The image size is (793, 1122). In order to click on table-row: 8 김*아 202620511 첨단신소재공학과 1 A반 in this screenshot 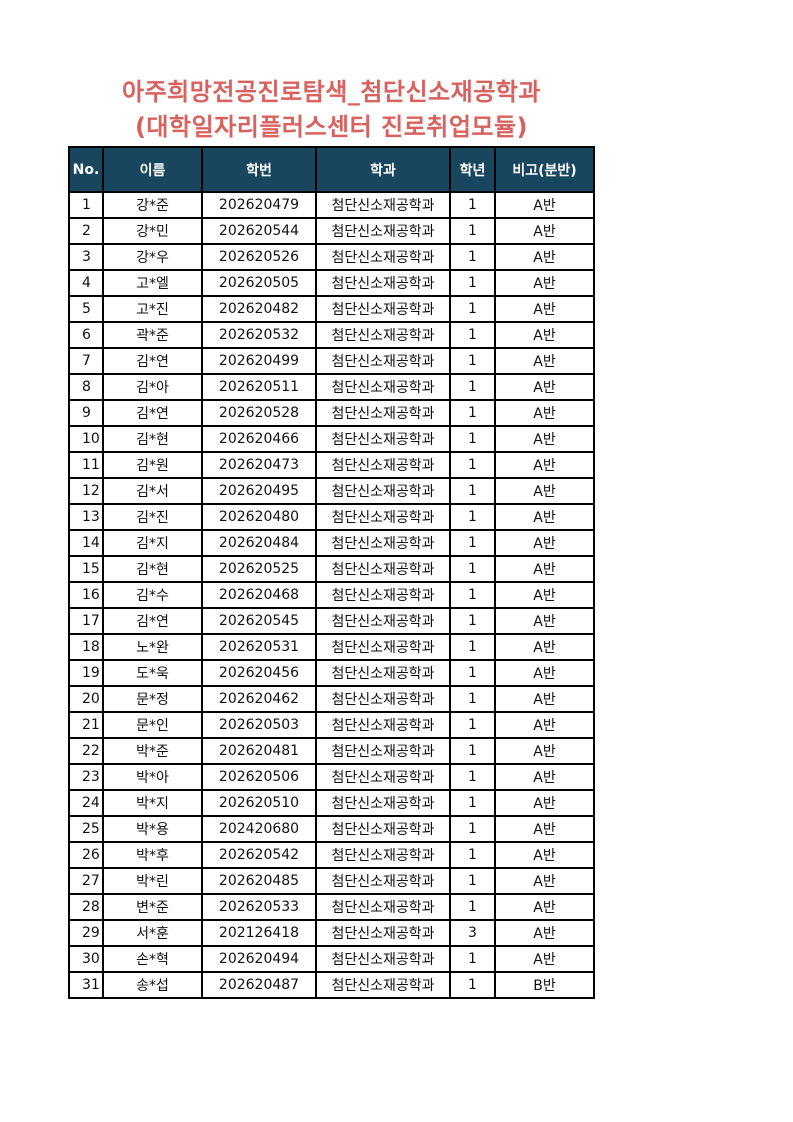, I will do `click(331, 387)`.